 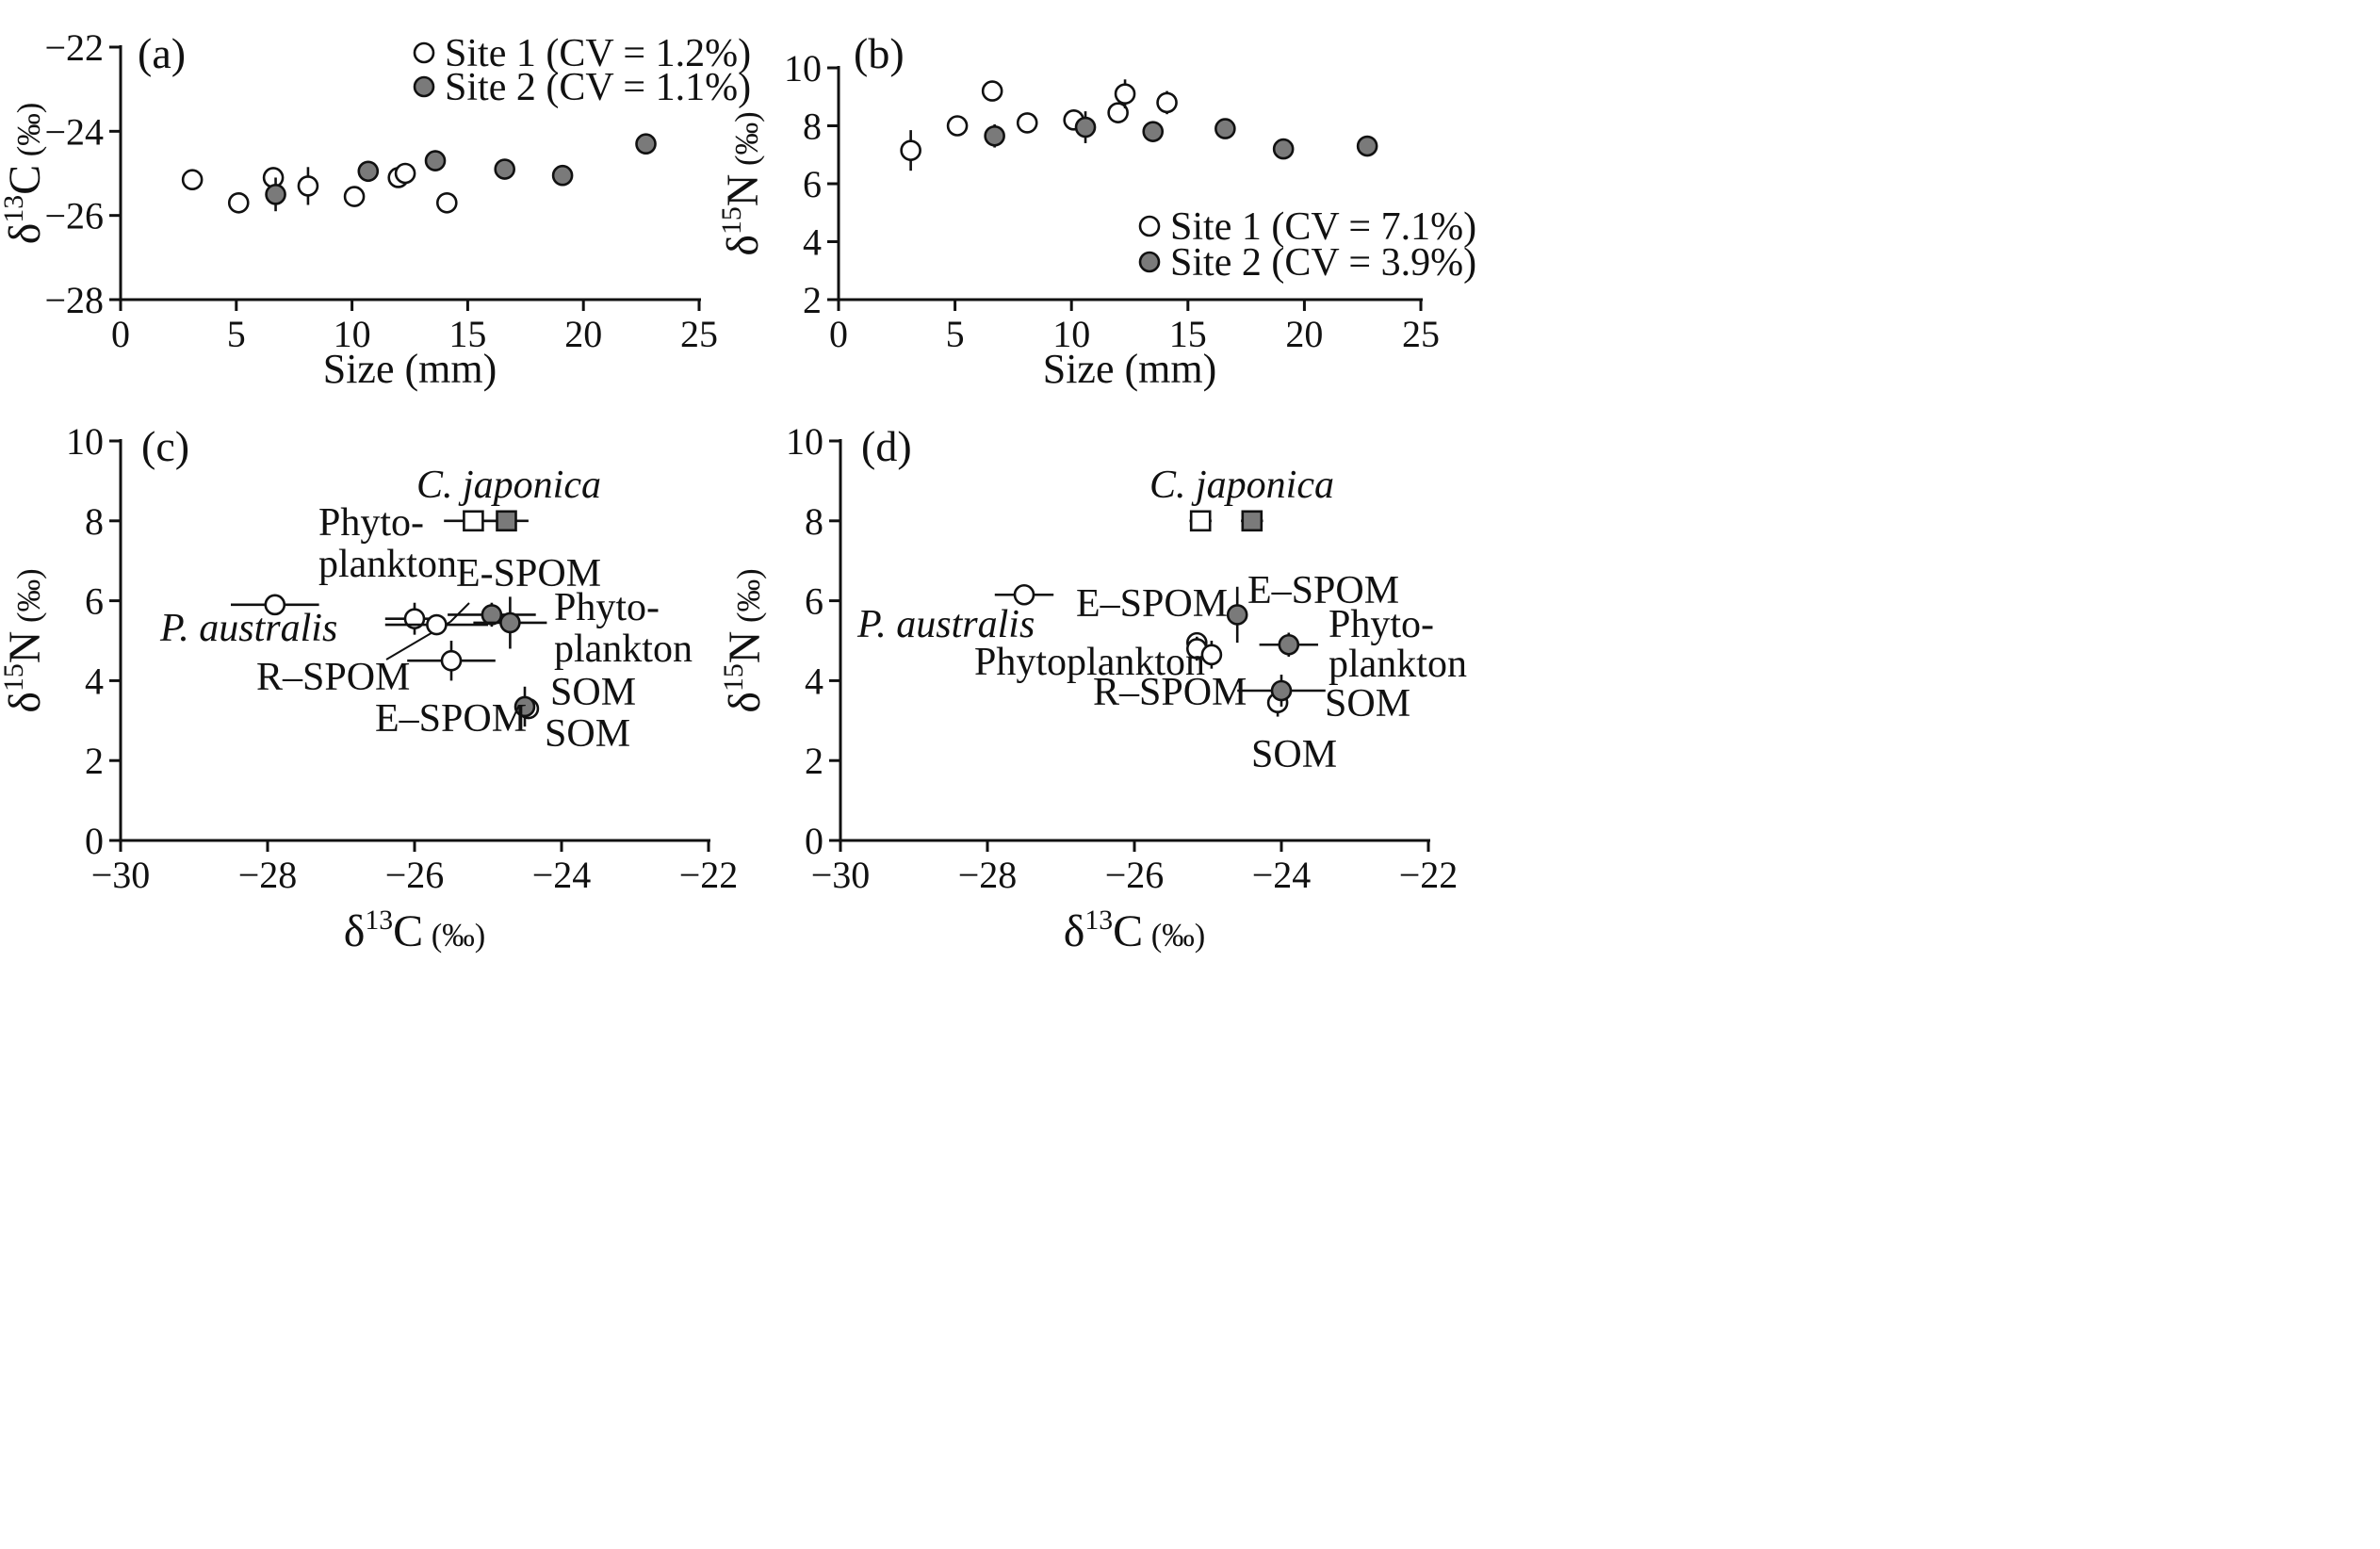 I want to click on y-tick-label: −26, so click(x=74, y=216).